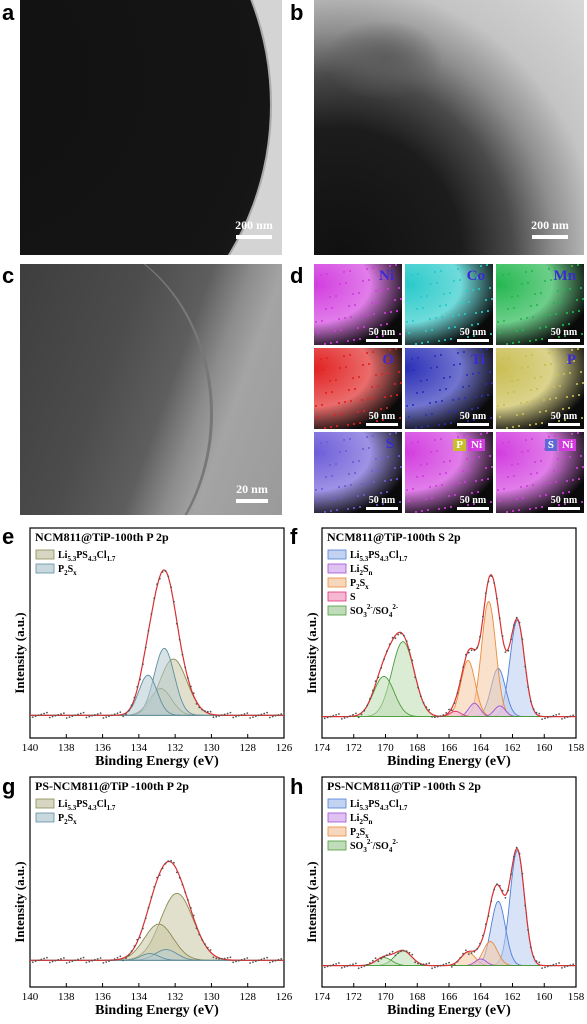 The image size is (587, 1024). I want to click on panel-label-a: a, so click(8, 12).